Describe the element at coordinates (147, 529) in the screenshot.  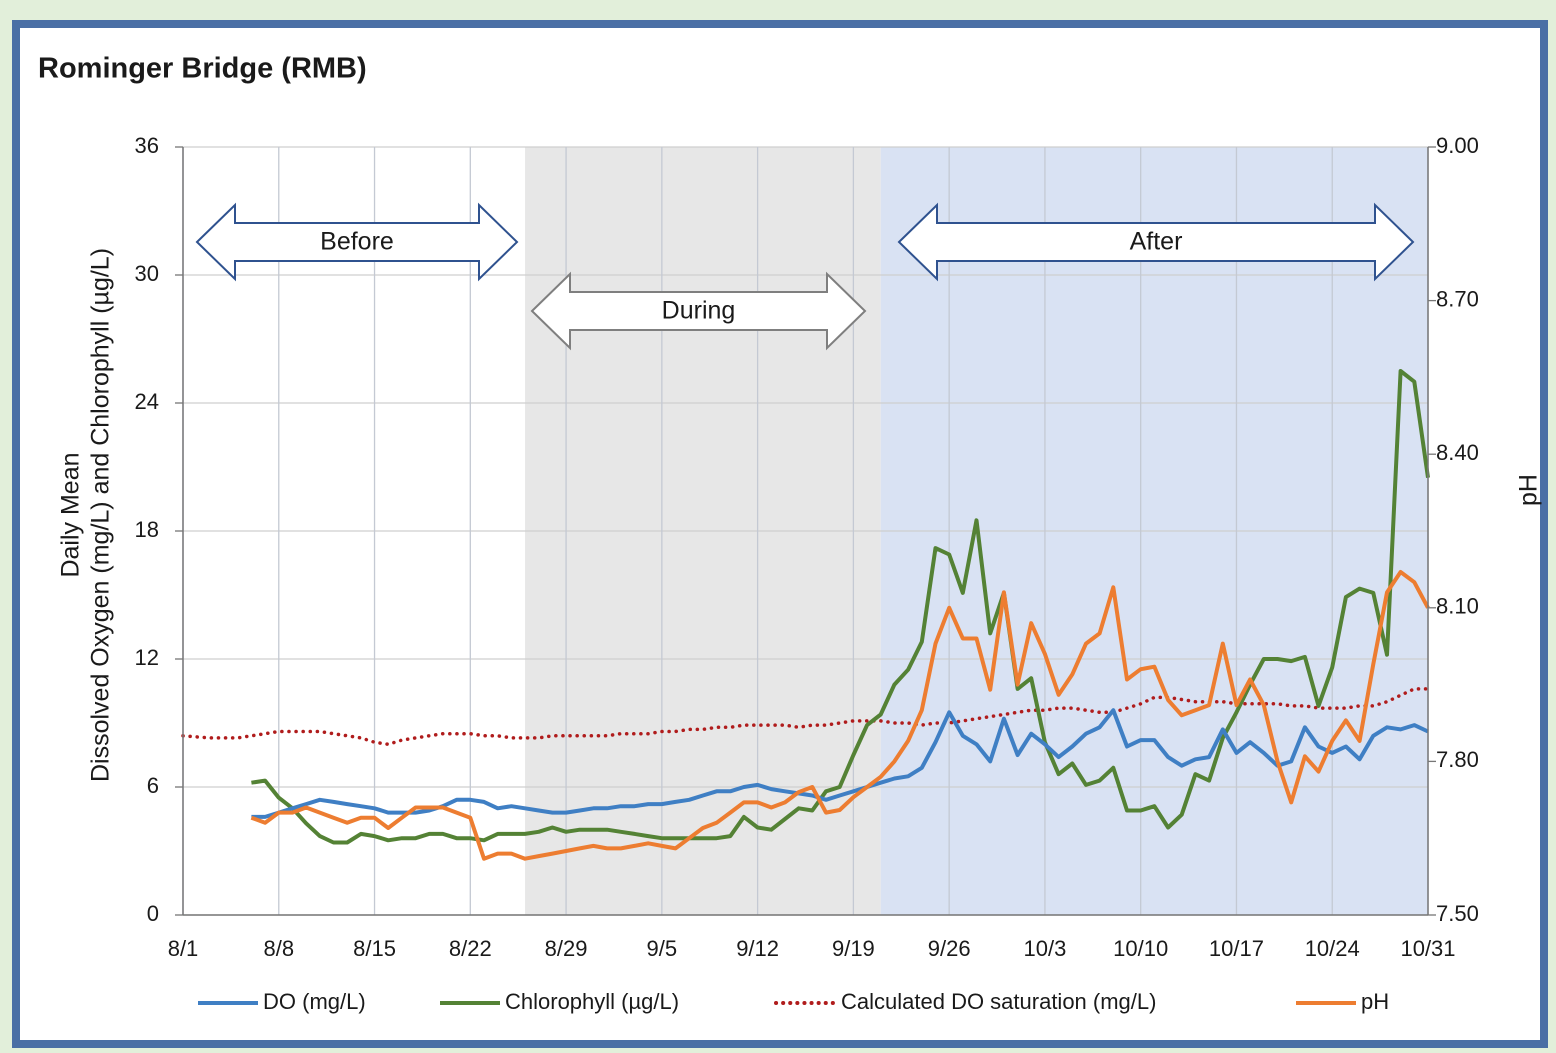
I see `y-tick-label: 18` at that location.